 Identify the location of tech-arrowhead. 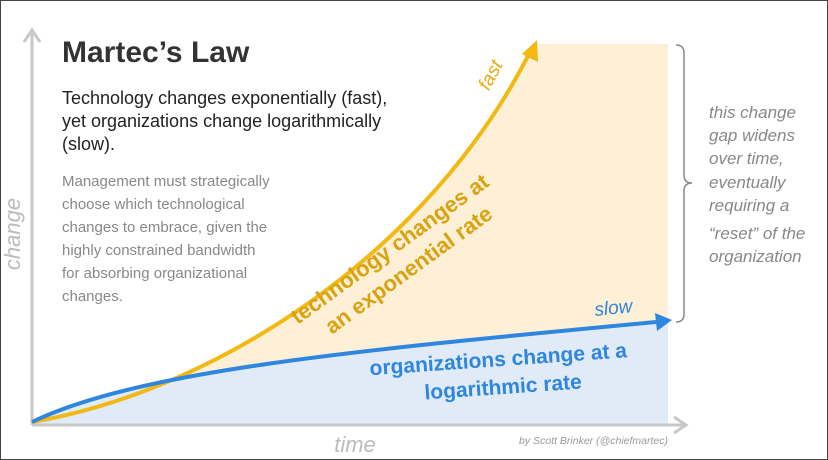
(530, 51).